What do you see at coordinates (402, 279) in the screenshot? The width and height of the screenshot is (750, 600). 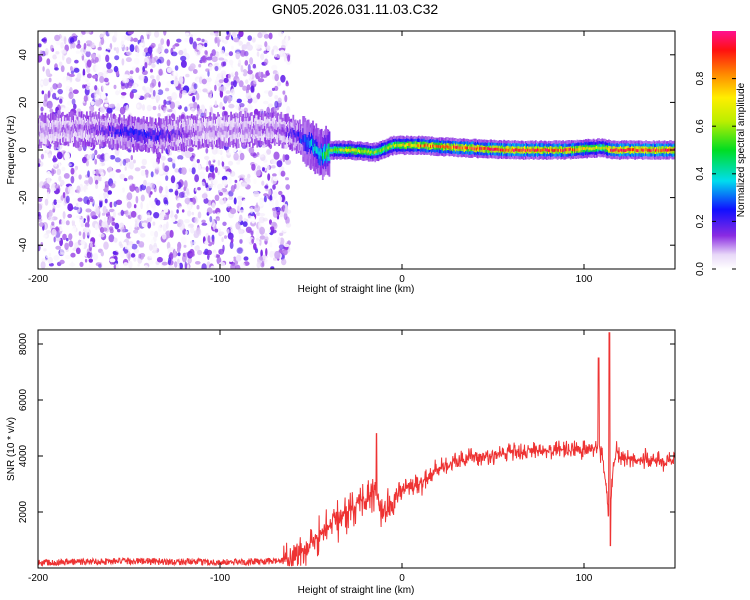 I see `x-tick-label: 0` at bounding box center [402, 279].